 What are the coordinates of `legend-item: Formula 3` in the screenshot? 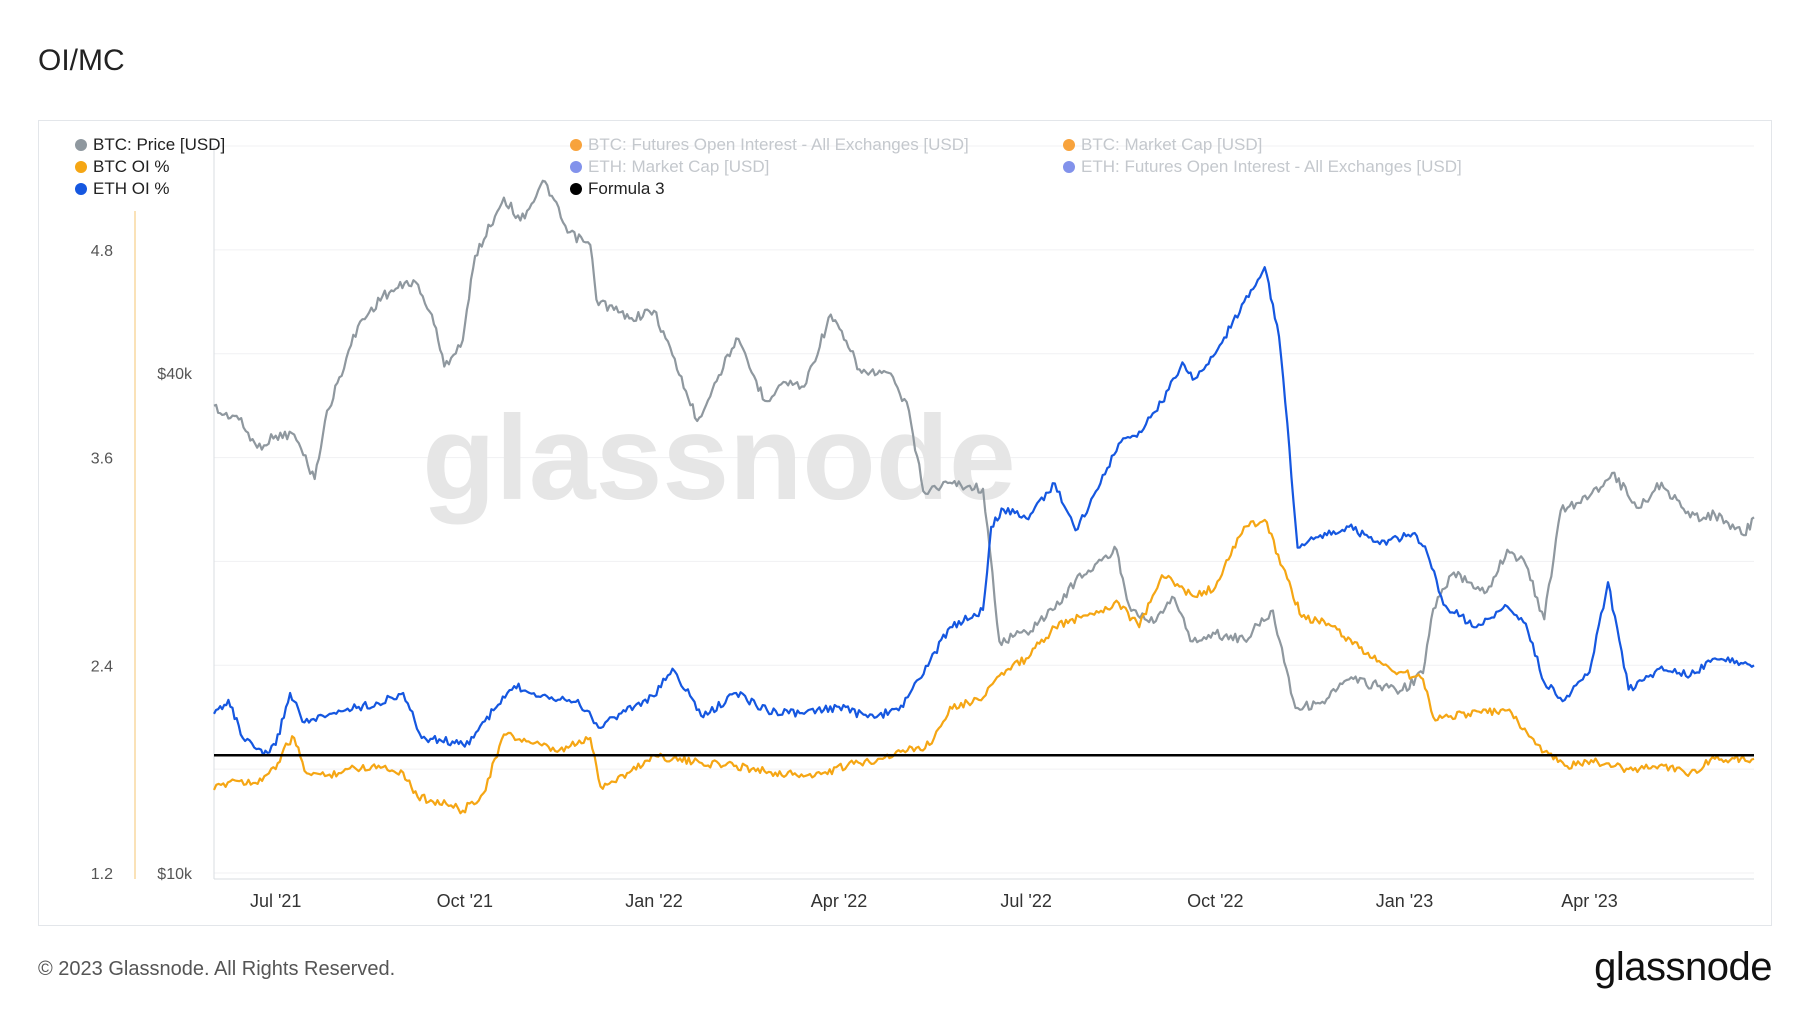 It's located at (617, 188).